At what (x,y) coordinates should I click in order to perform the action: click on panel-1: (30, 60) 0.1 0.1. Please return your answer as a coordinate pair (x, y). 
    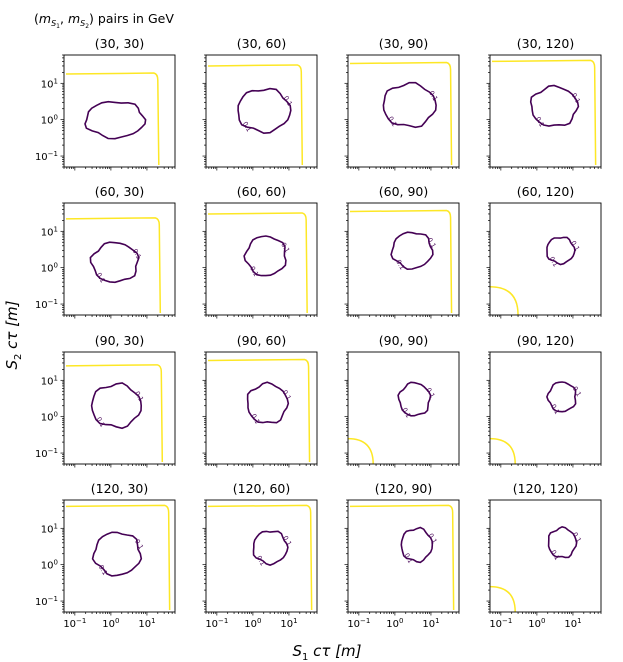
    Looking at the image, I should click on (260, 103).